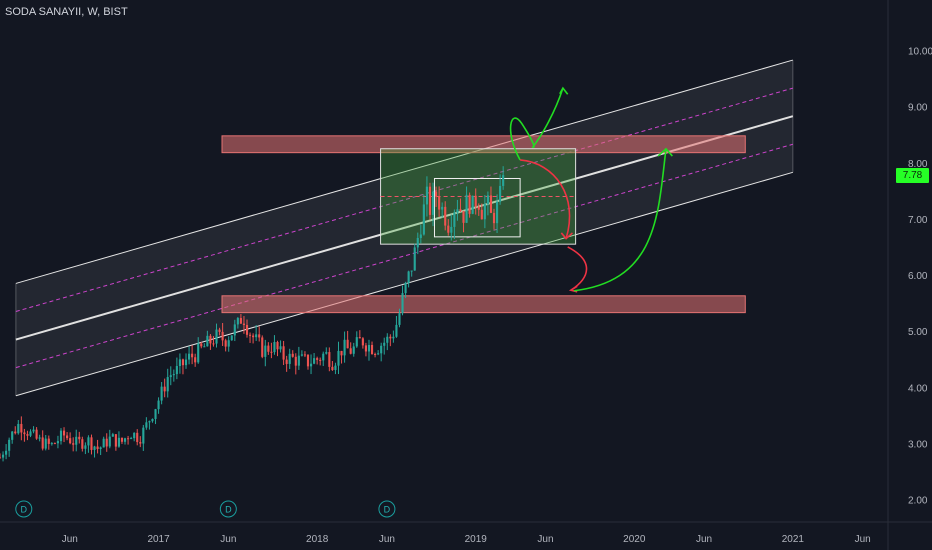 The height and width of the screenshot is (550, 932). Describe the element at coordinates (793, 539) in the screenshot. I see `x-tick-label: 2021` at that location.